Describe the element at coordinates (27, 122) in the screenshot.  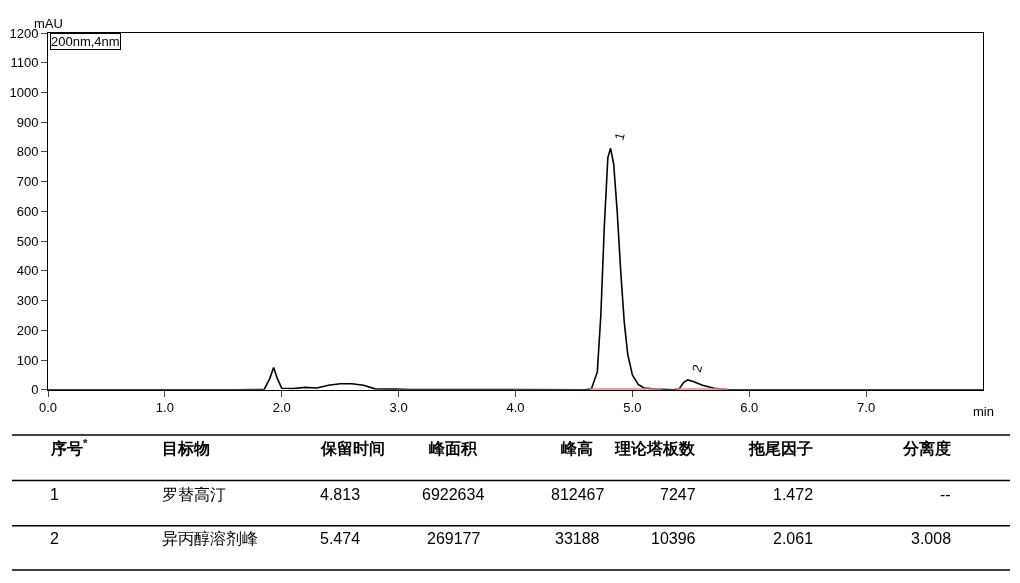
I see `y-tick-label: 900` at that location.